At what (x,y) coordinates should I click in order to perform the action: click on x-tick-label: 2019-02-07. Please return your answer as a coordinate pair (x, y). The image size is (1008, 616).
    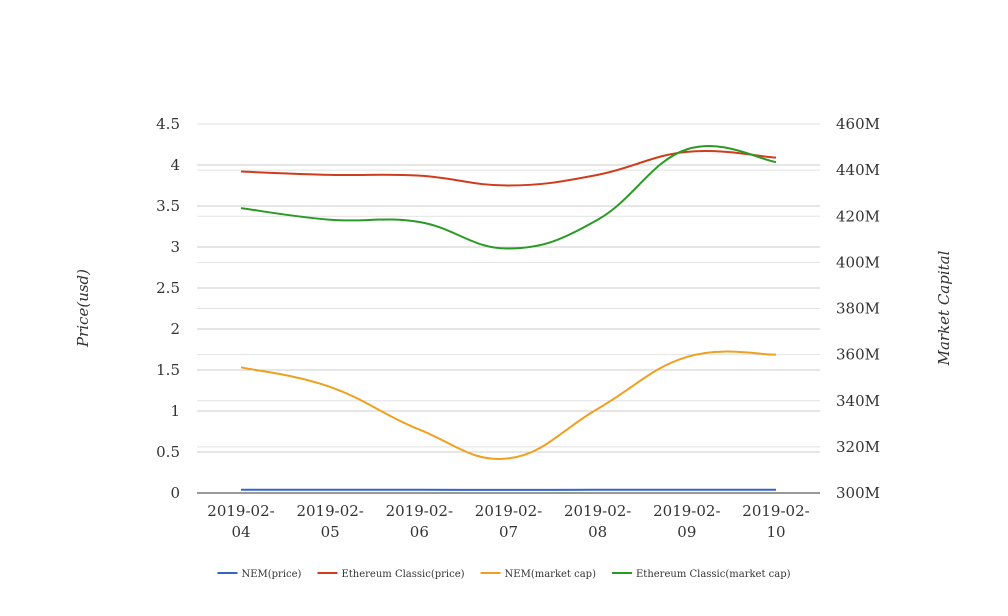
    Looking at the image, I should click on (508, 521).